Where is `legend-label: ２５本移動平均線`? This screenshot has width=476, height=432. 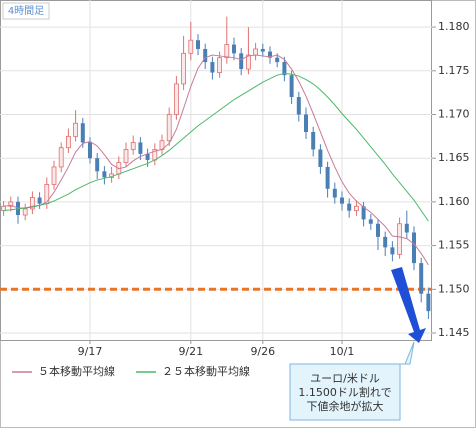 legend-label: ２５本移動平均線 is located at coordinates (206, 371).